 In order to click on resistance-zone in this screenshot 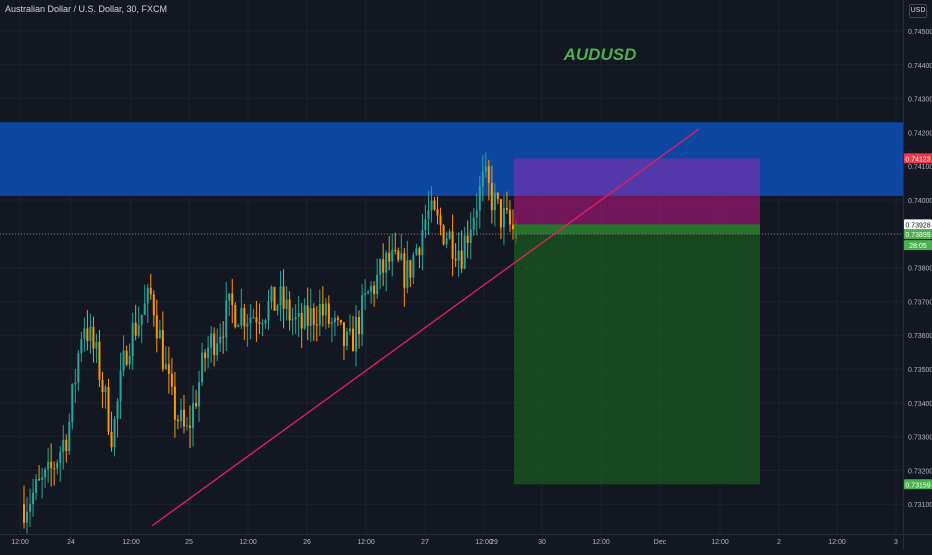, I will do `click(451, 159)`.